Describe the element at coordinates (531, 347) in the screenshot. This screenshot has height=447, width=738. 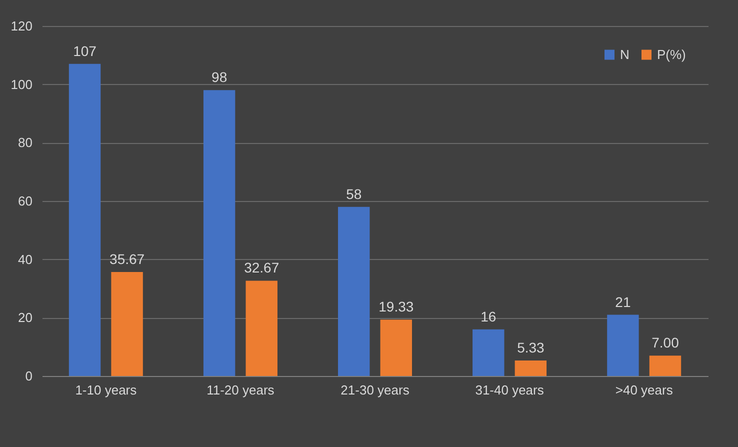
I see `data-label: 5.33` at that location.